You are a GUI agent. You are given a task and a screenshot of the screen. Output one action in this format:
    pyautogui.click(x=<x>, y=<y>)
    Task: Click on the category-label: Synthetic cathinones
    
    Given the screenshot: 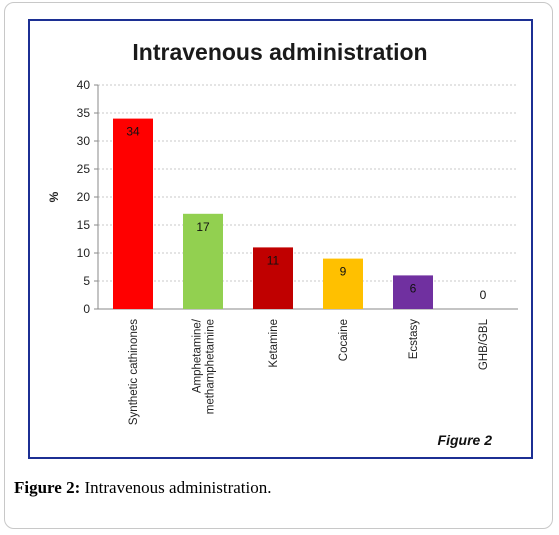 What is the action you would take?
    pyautogui.click(x=134, y=372)
    